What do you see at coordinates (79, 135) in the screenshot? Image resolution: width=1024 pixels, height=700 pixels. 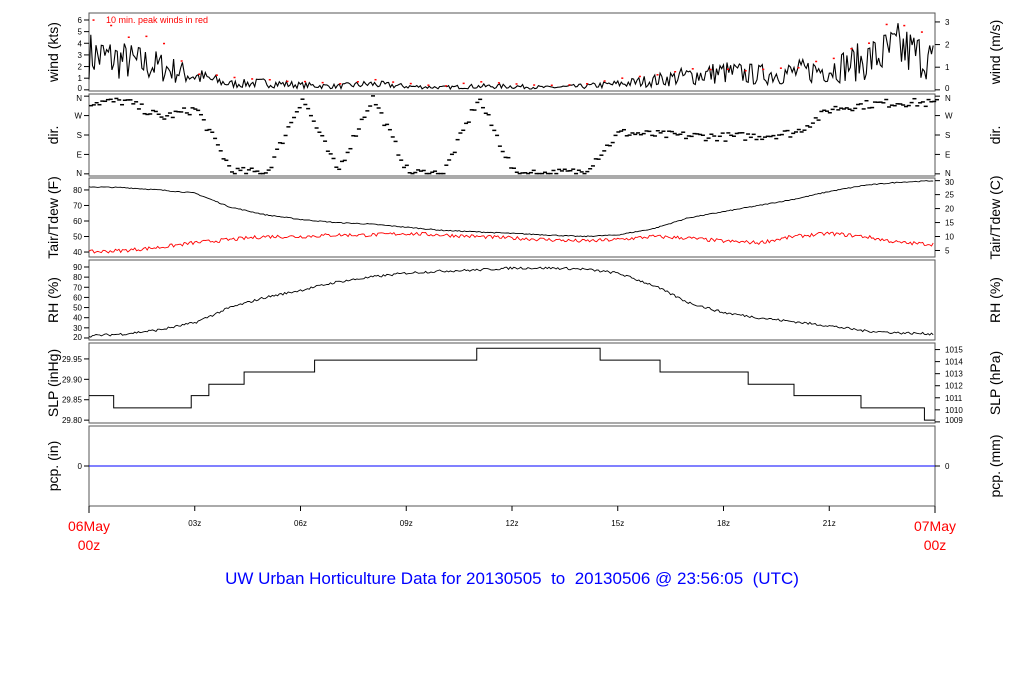 I see `ytick-label: S` at bounding box center [79, 135].